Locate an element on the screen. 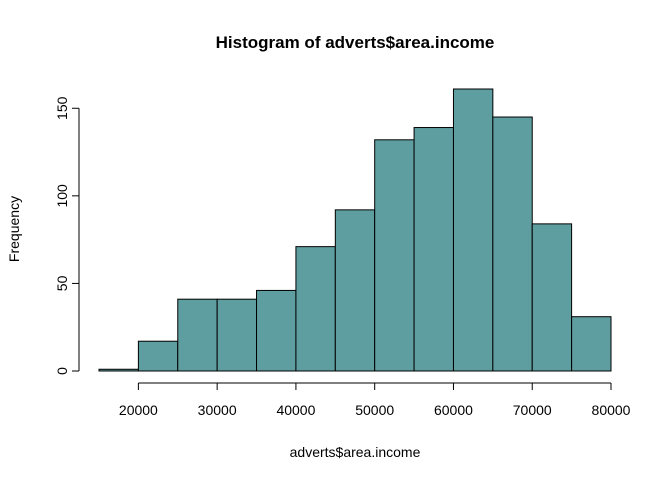 Image resolution: width=672 pixels, height=480 pixels. y-tick-label: 0 is located at coordinates (62, 371).